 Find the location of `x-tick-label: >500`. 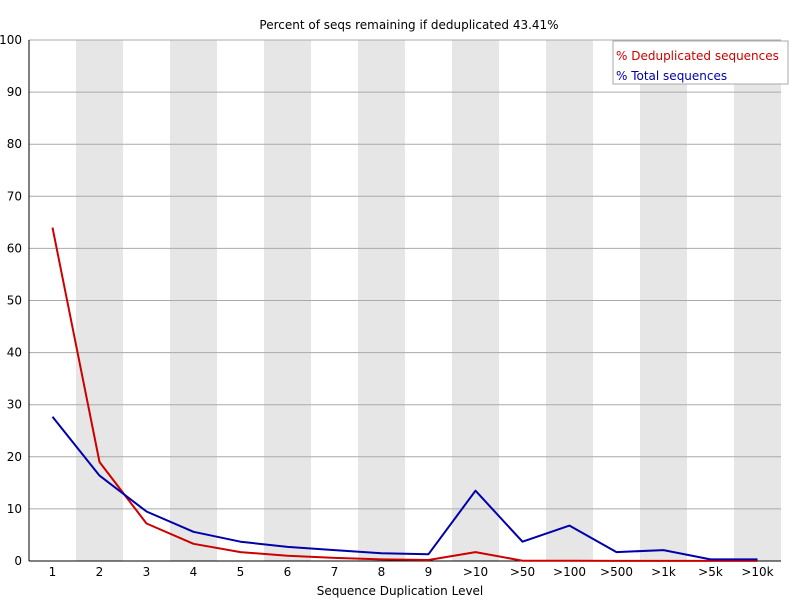

x-tick-label: >500 is located at coordinates (616, 572).